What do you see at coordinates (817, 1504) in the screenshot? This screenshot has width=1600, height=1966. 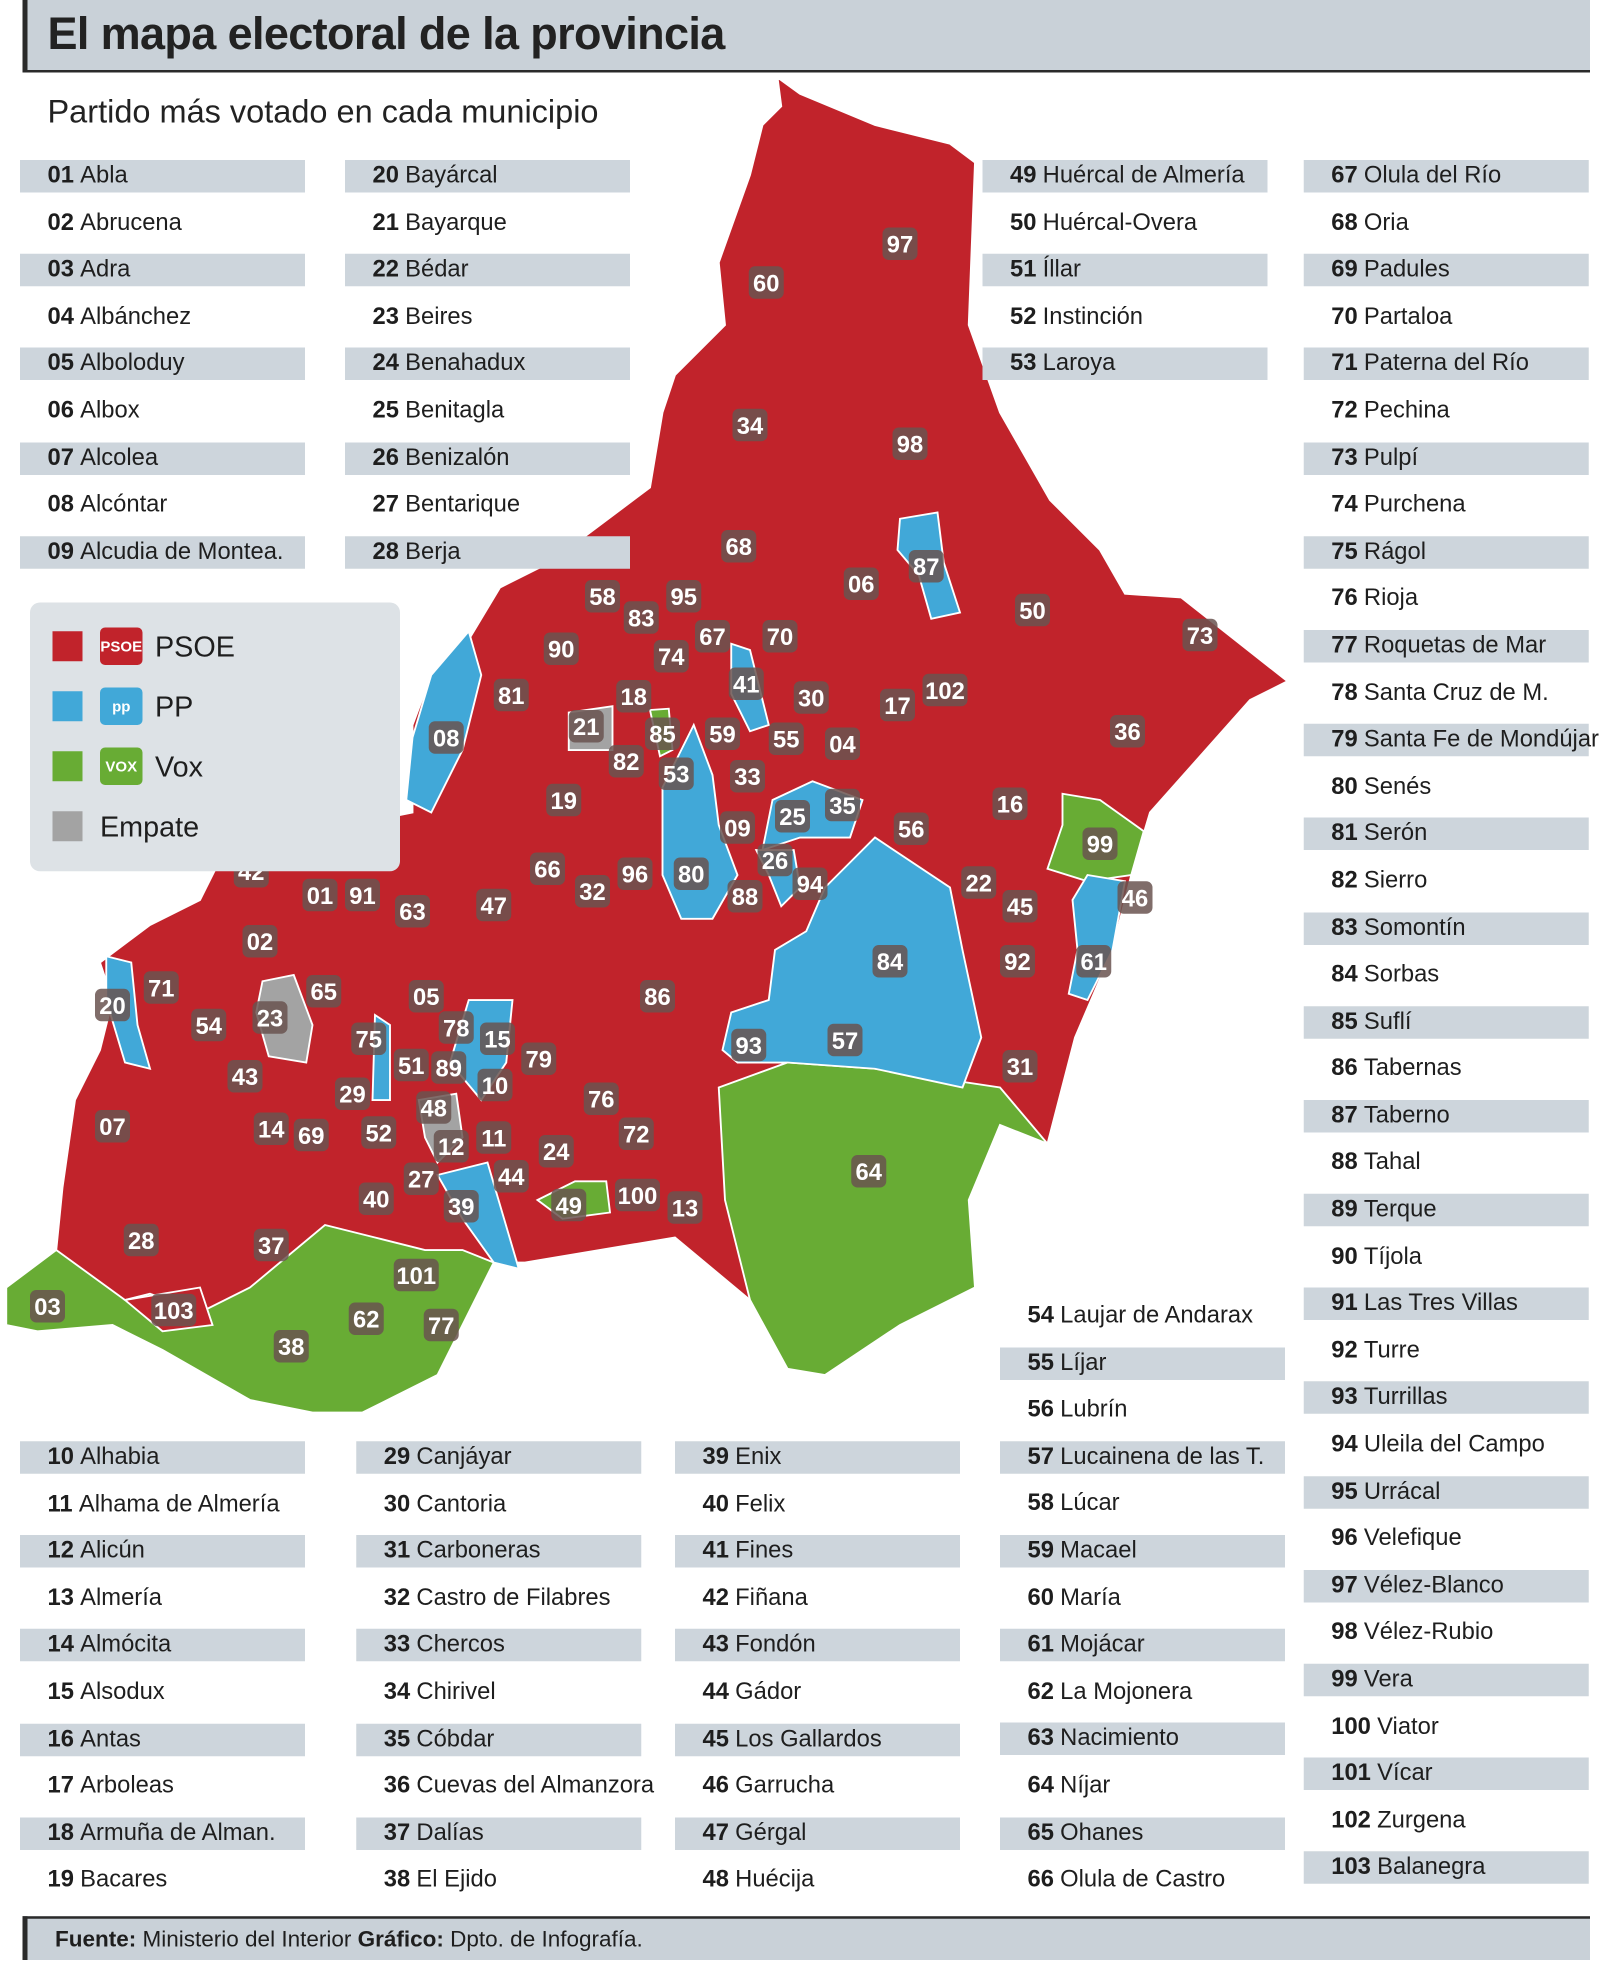 I see `list-item: 40 Felix` at bounding box center [817, 1504].